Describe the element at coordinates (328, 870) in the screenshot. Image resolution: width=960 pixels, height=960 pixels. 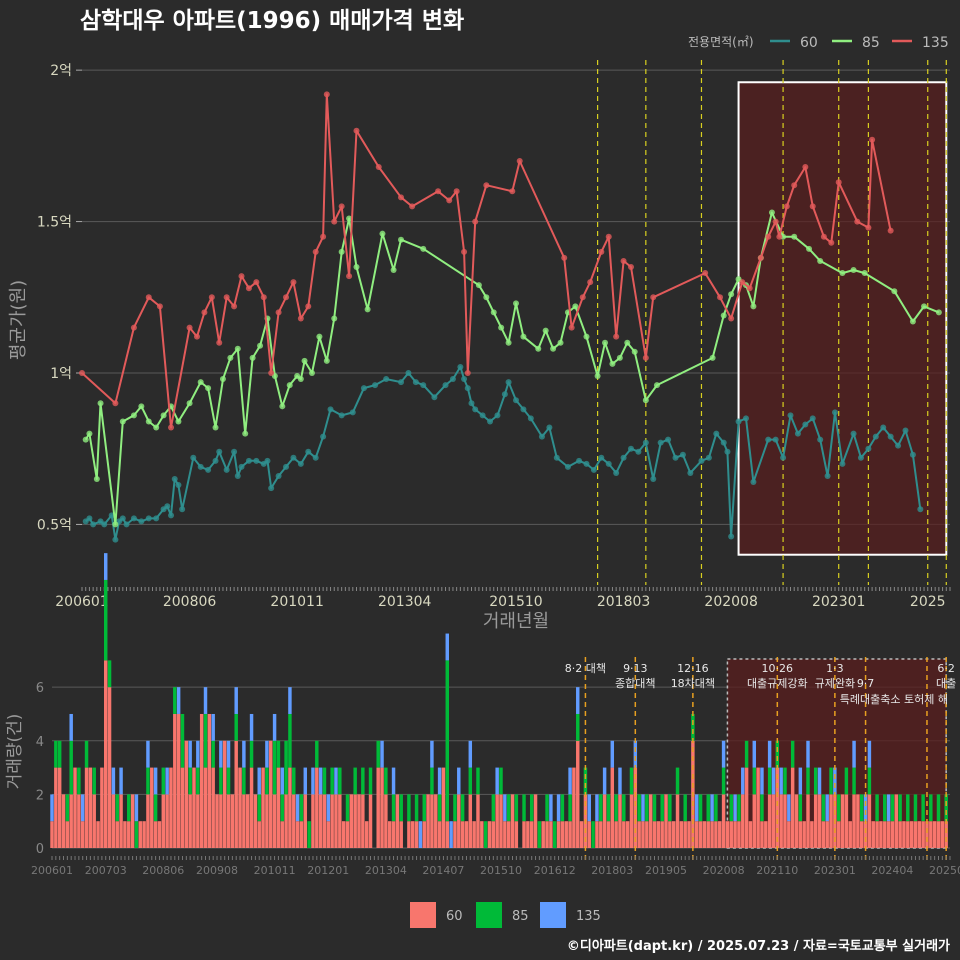
I see `bar-x-tick-label: 201201` at that location.